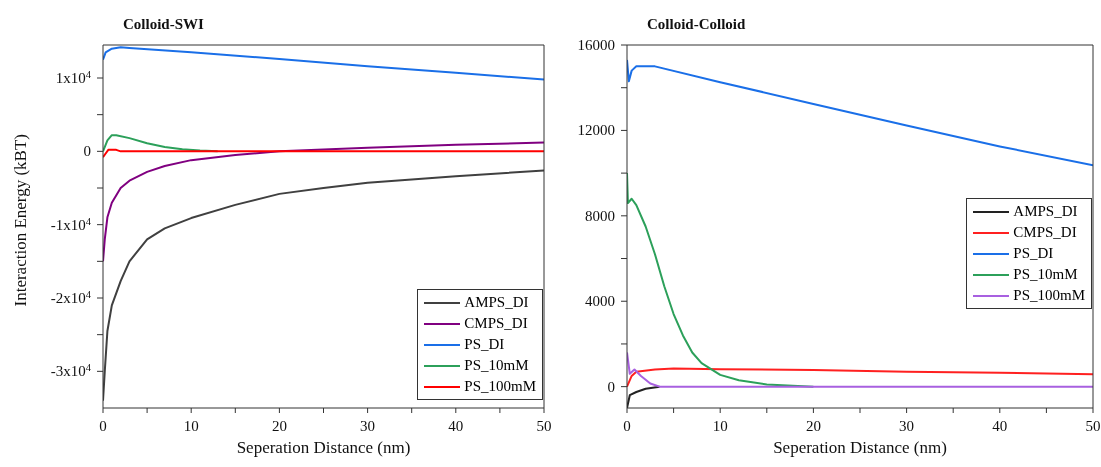 Image resolution: width=1101 pixels, height=467 pixels. What do you see at coordinates (596, 45) in the screenshot?
I see `y-tick-label: 16000` at bounding box center [596, 45].